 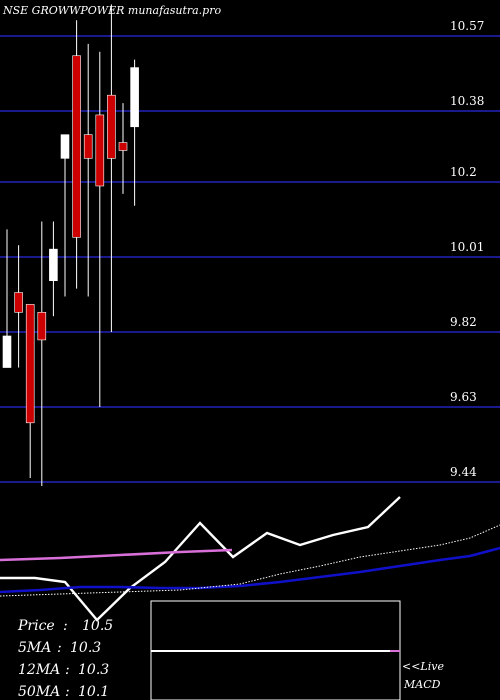 What do you see at coordinates (59, 648) in the screenshot?
I see `legend-5ma-sep: :` at bounding box center [59, 648].